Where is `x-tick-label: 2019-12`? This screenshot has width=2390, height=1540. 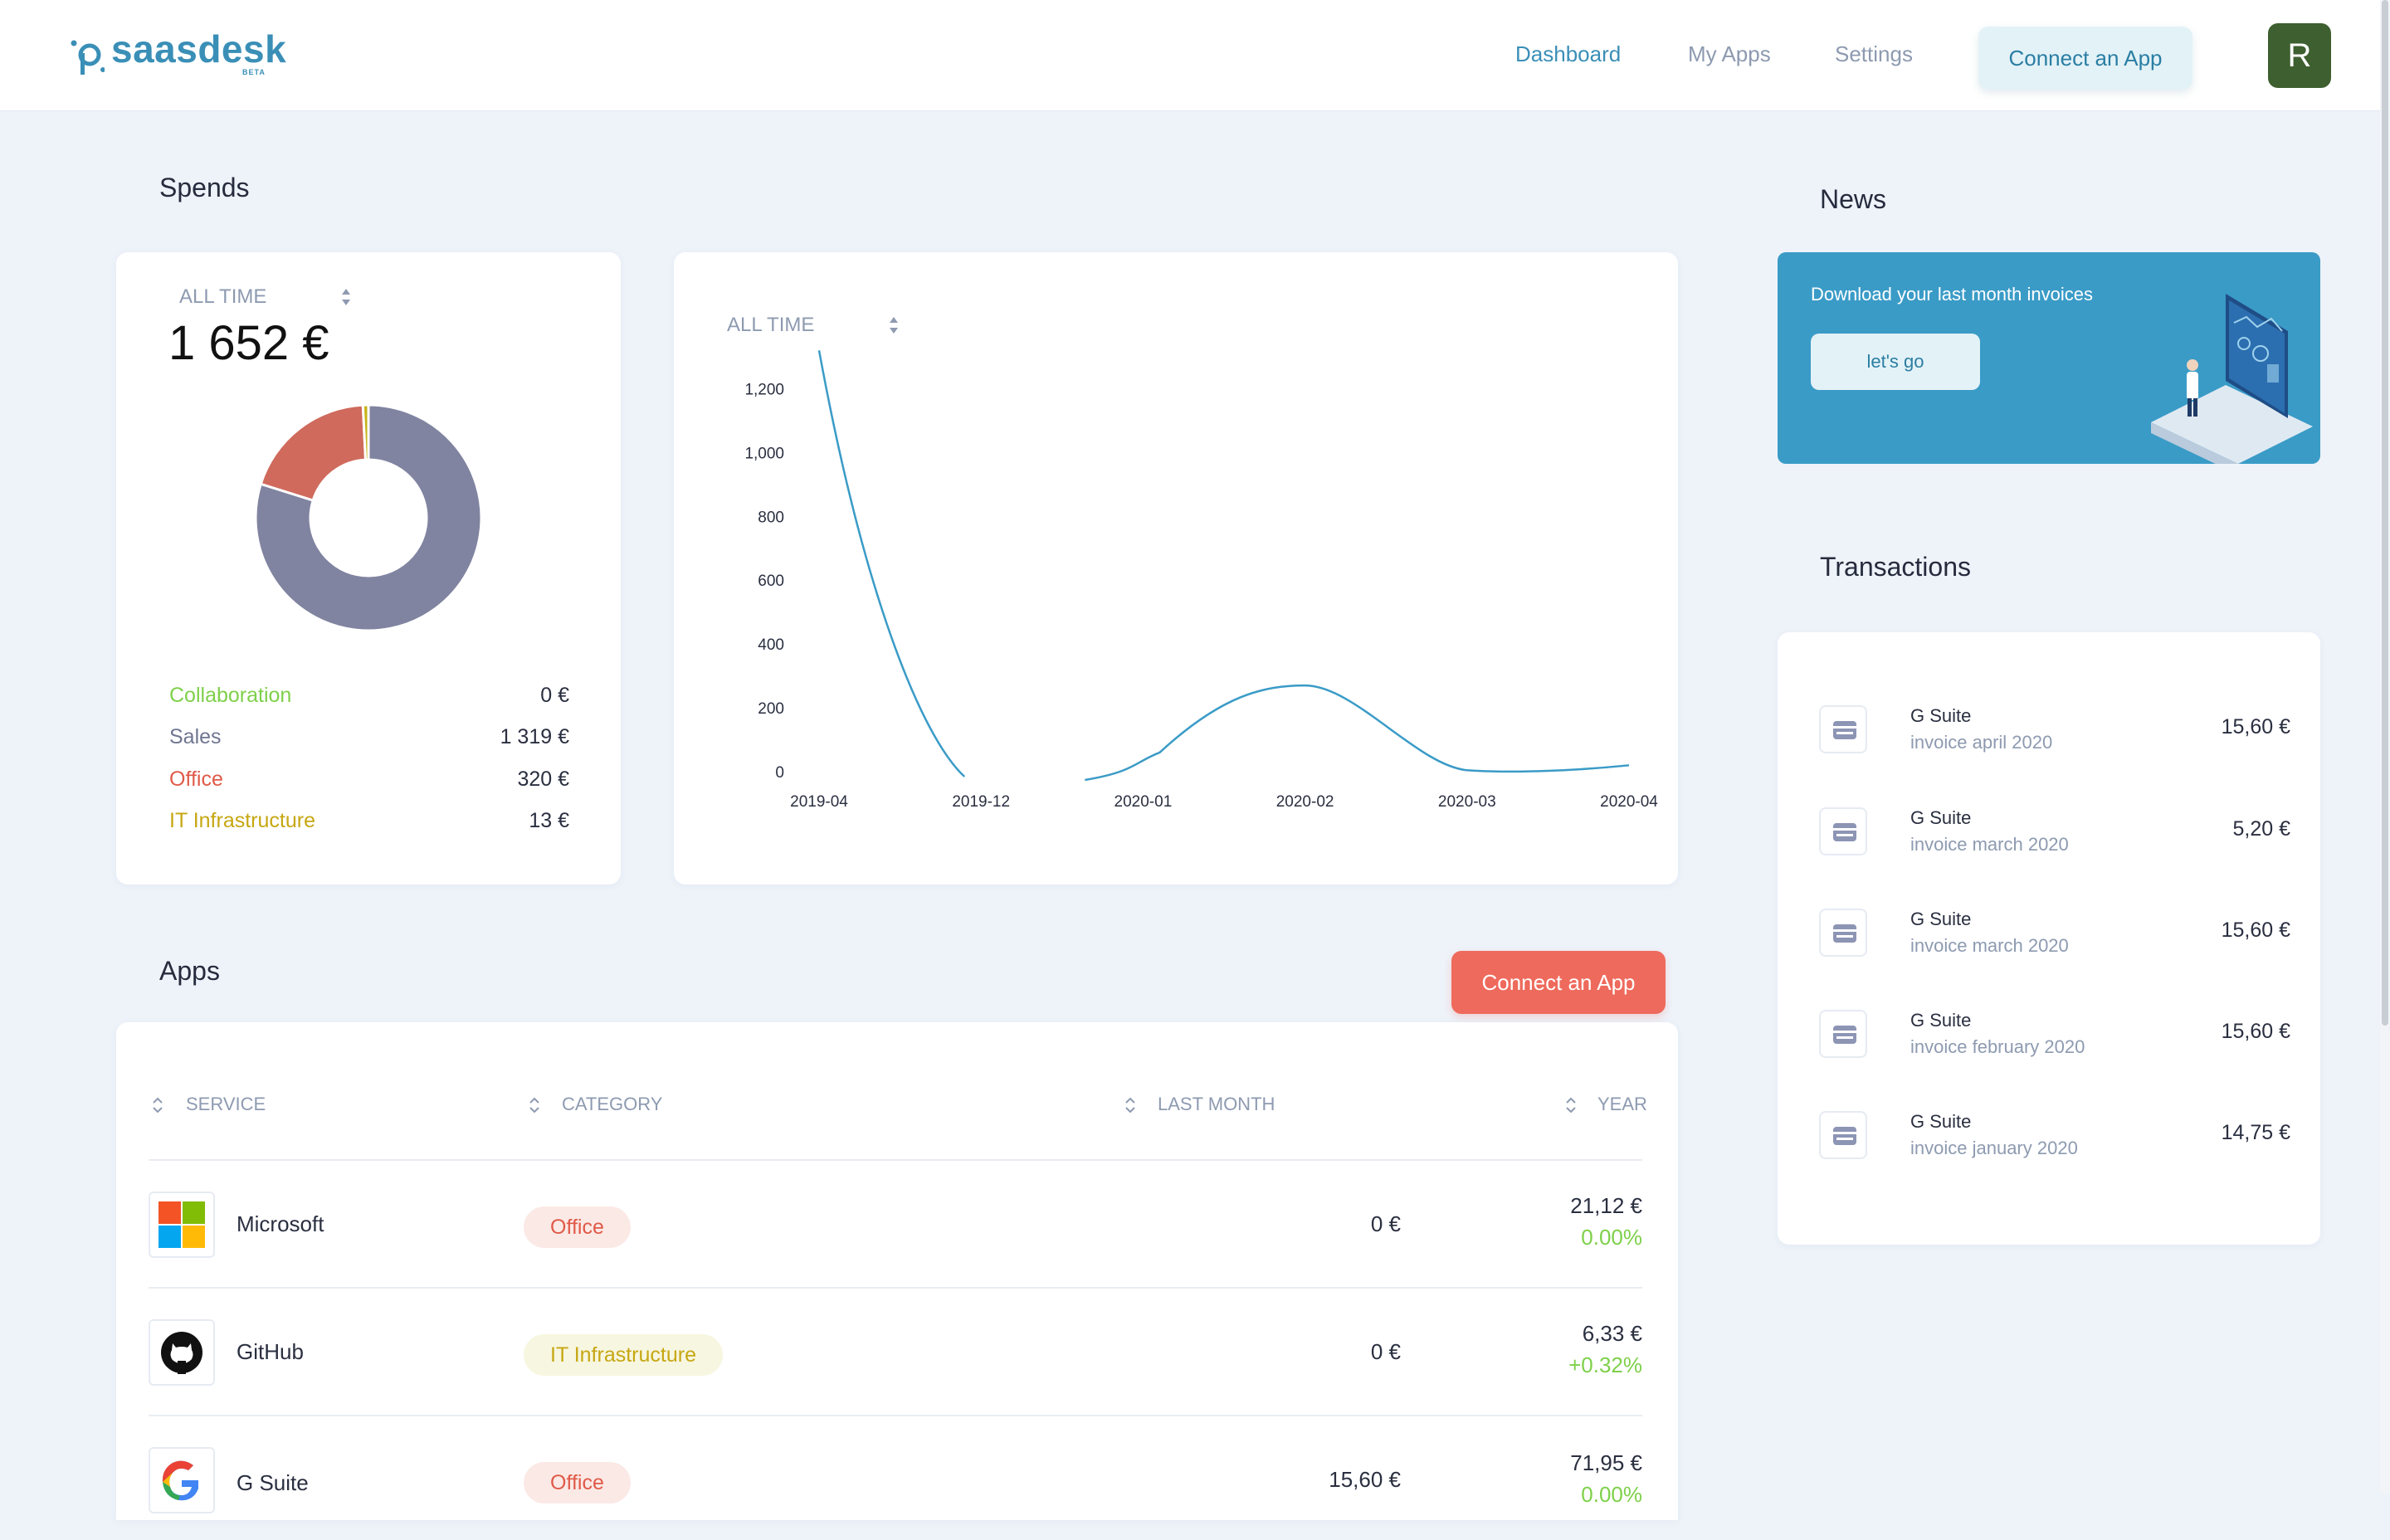
x-tick-label: 2019-12 is located at coordinates (981, 802).